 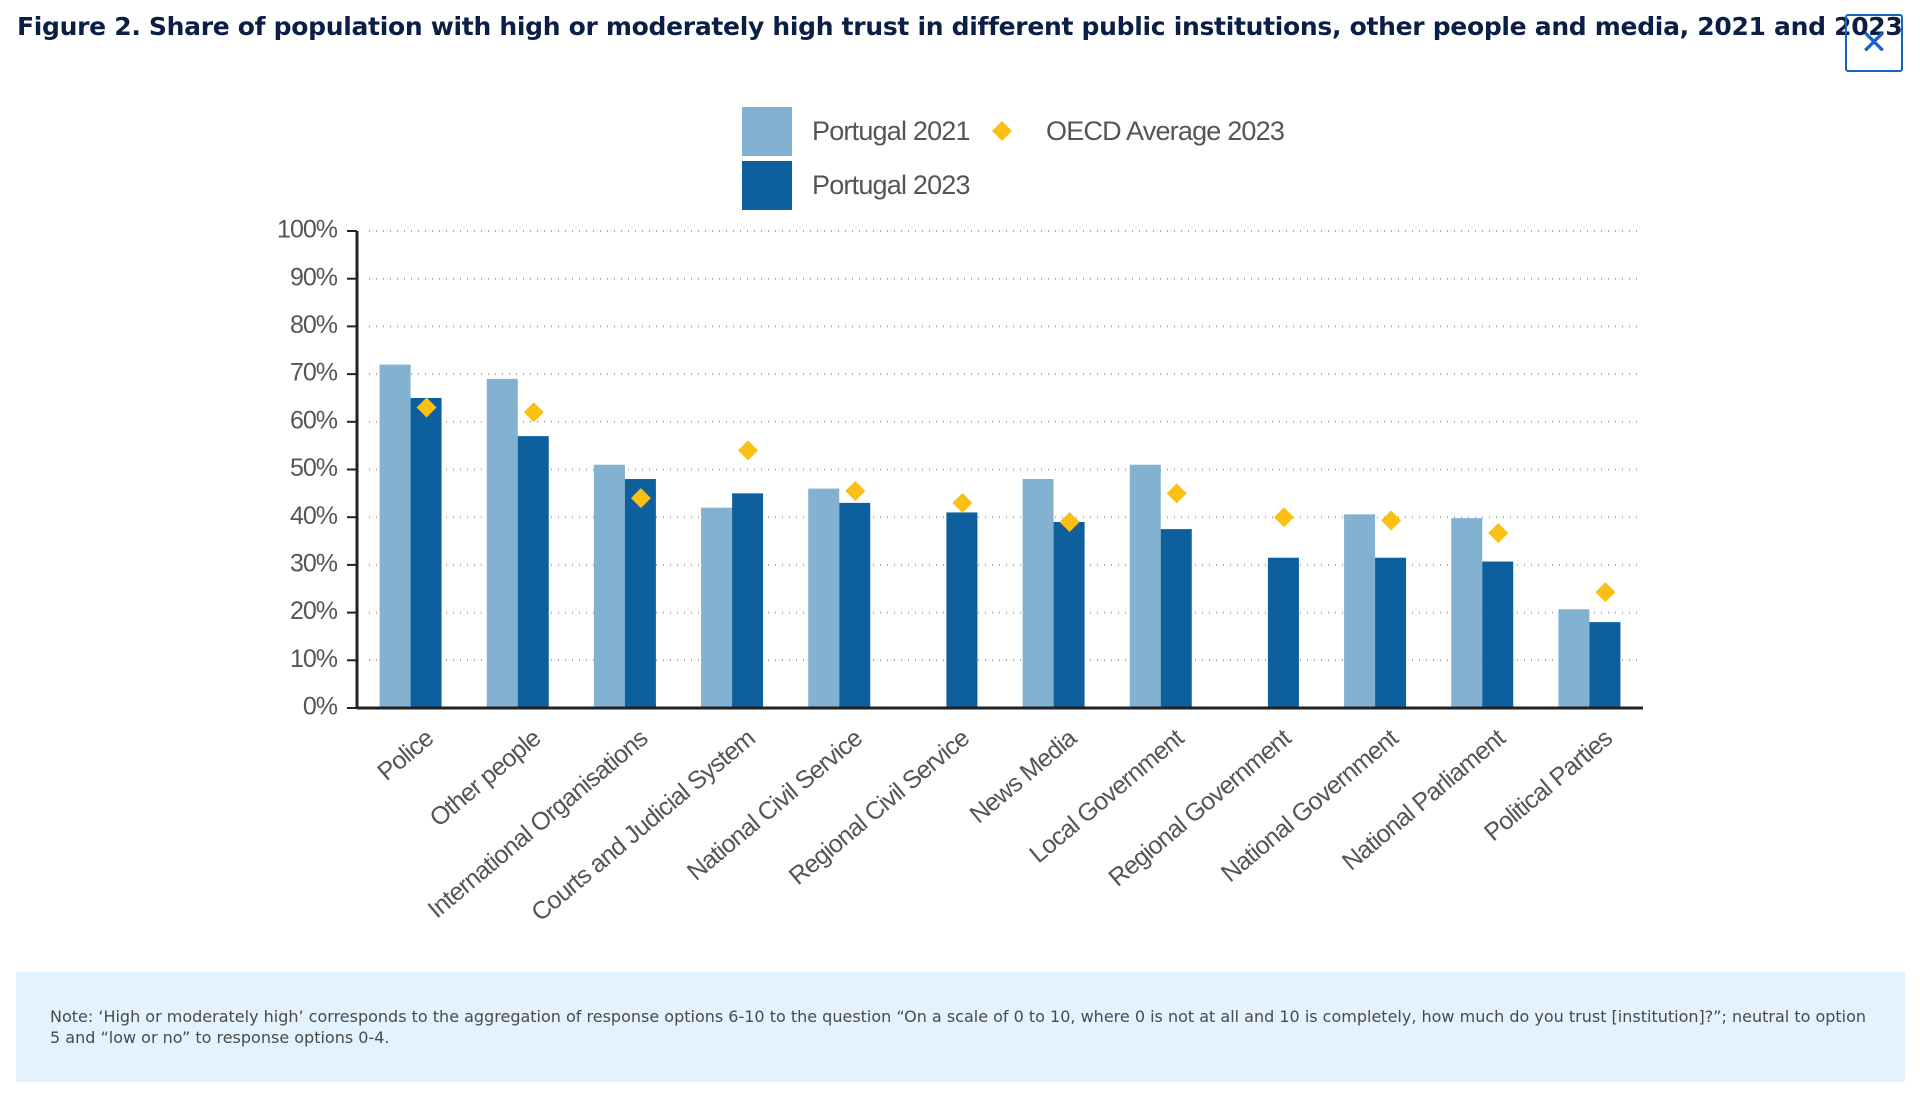 I want to click on x-tick-label: International Organisations, so click(x=538, y=824).